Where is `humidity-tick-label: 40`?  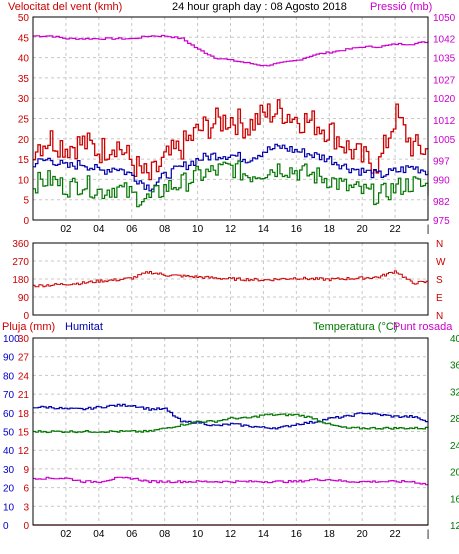 humidity-tick-label: 40 is located at coordinates (9, 451).